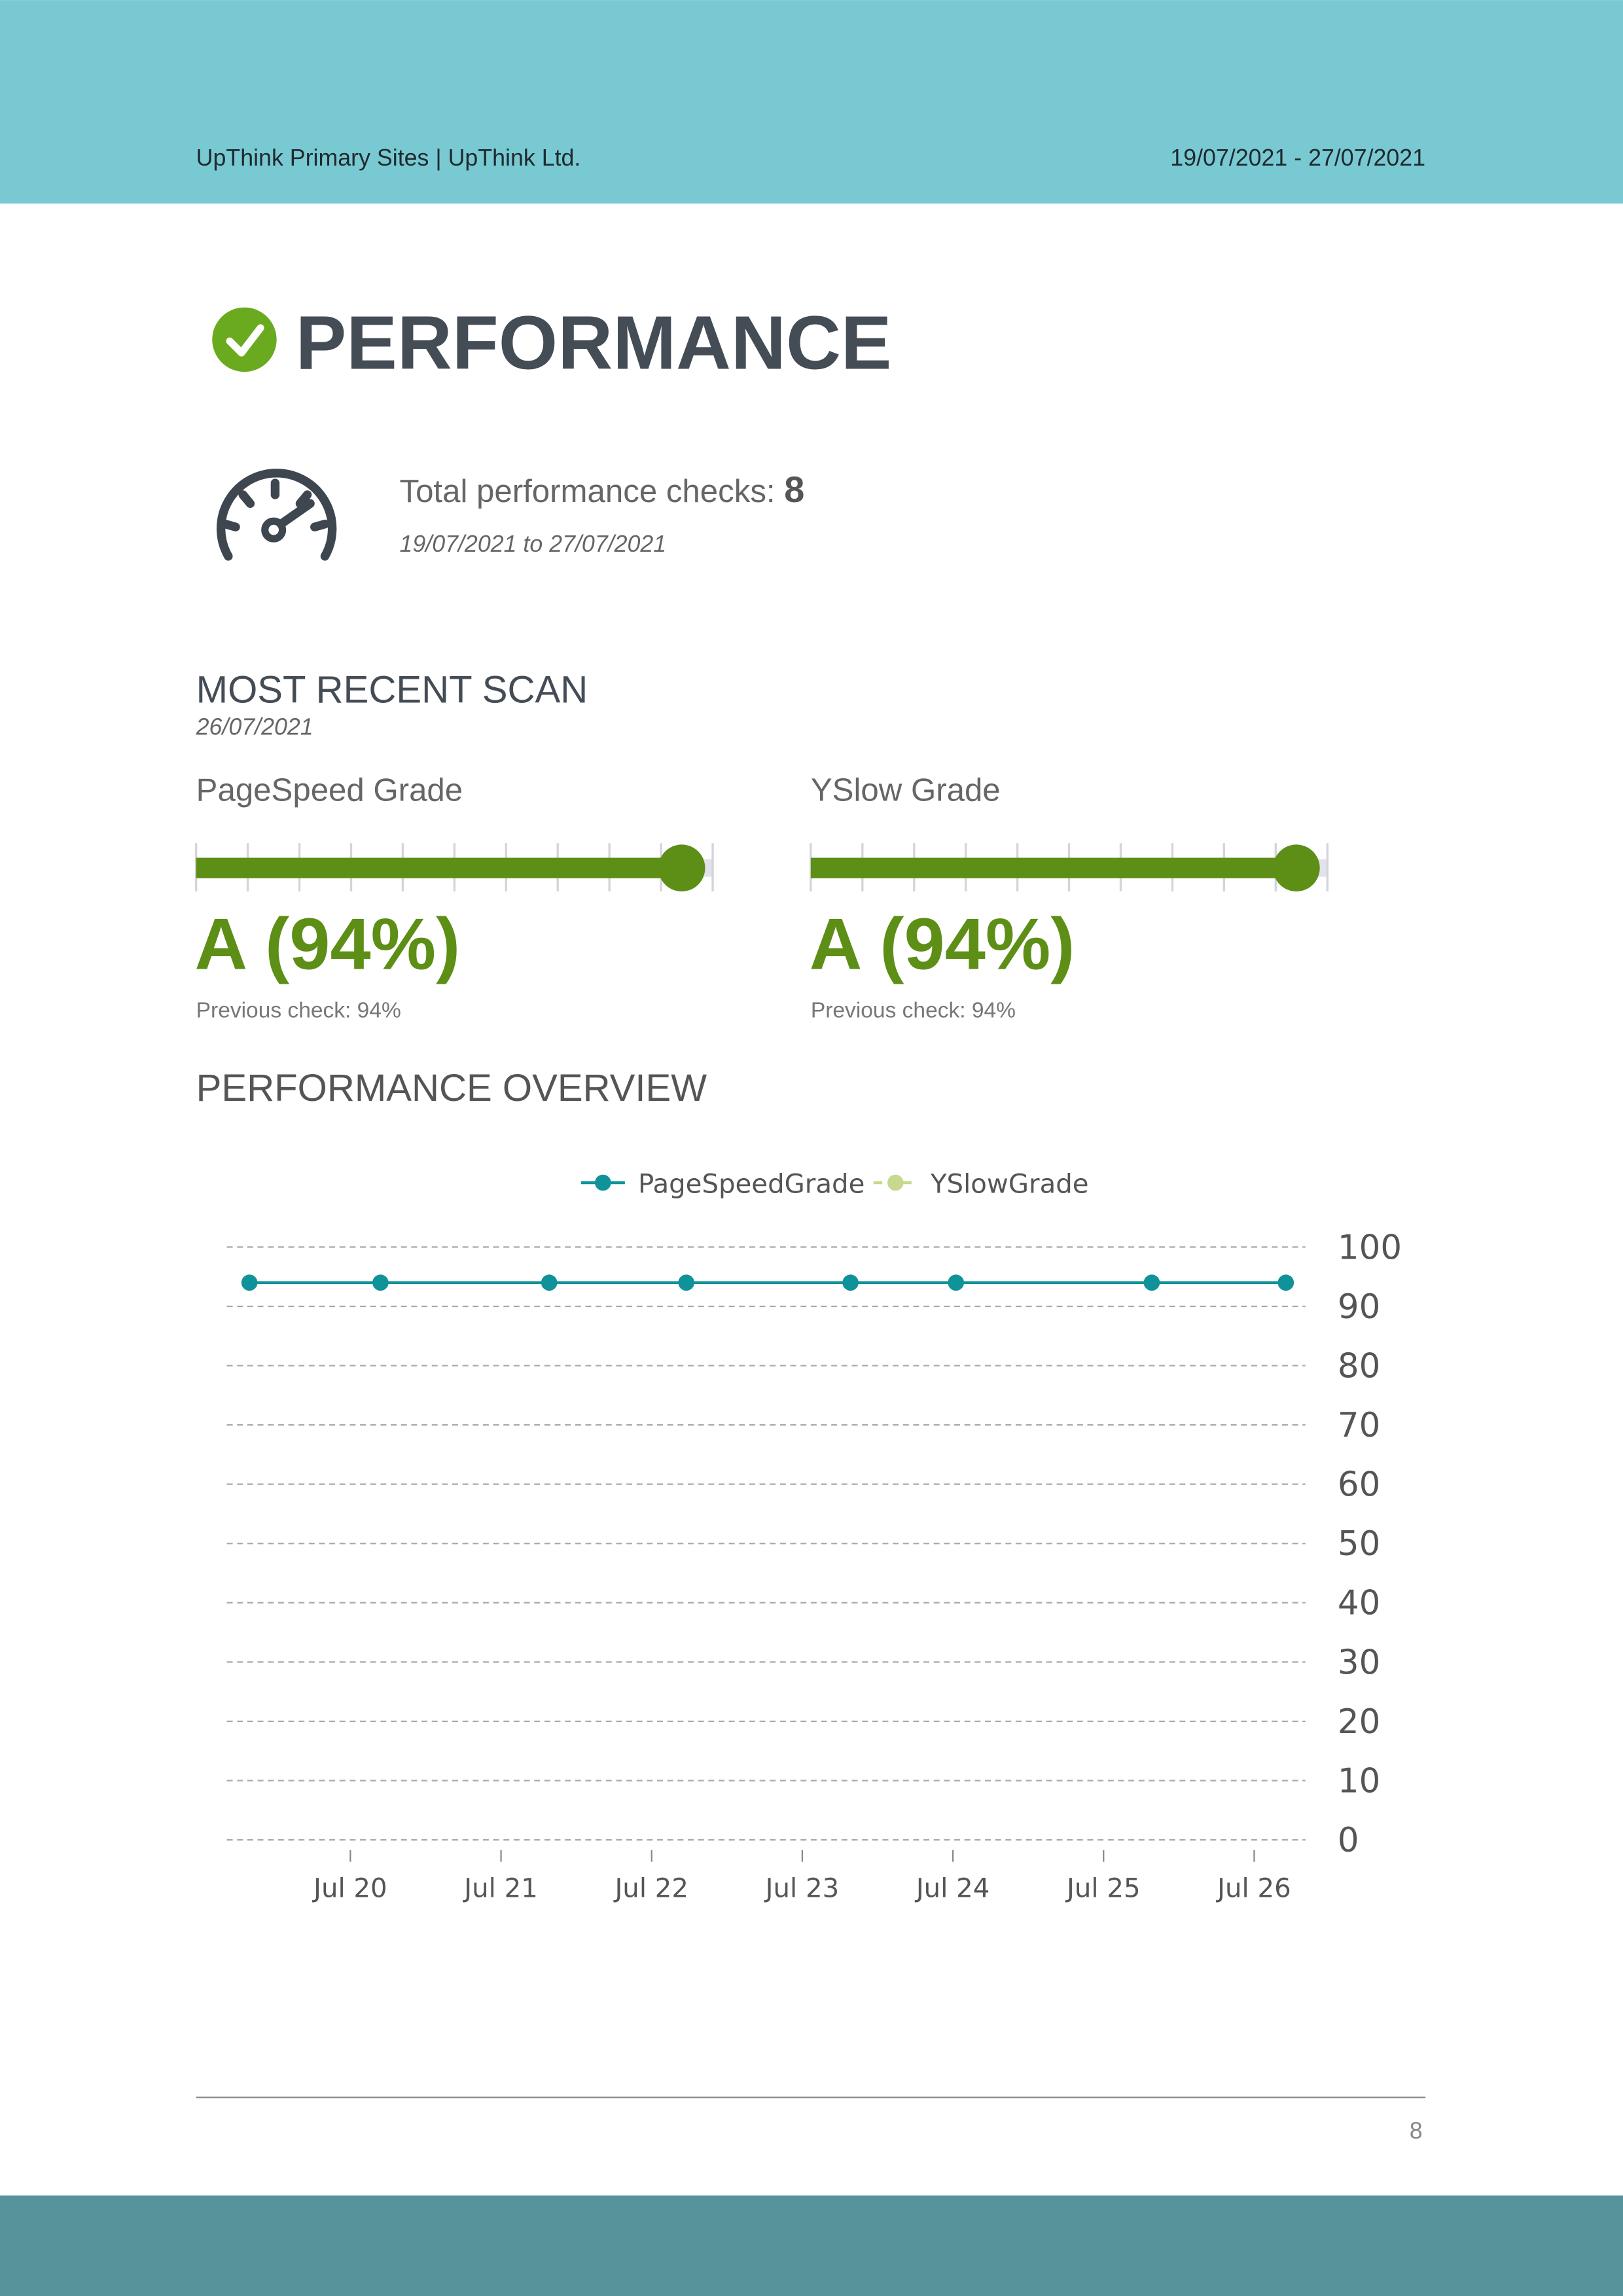  I want to click on scan-date: 26/07/2021, so click(255, 727).